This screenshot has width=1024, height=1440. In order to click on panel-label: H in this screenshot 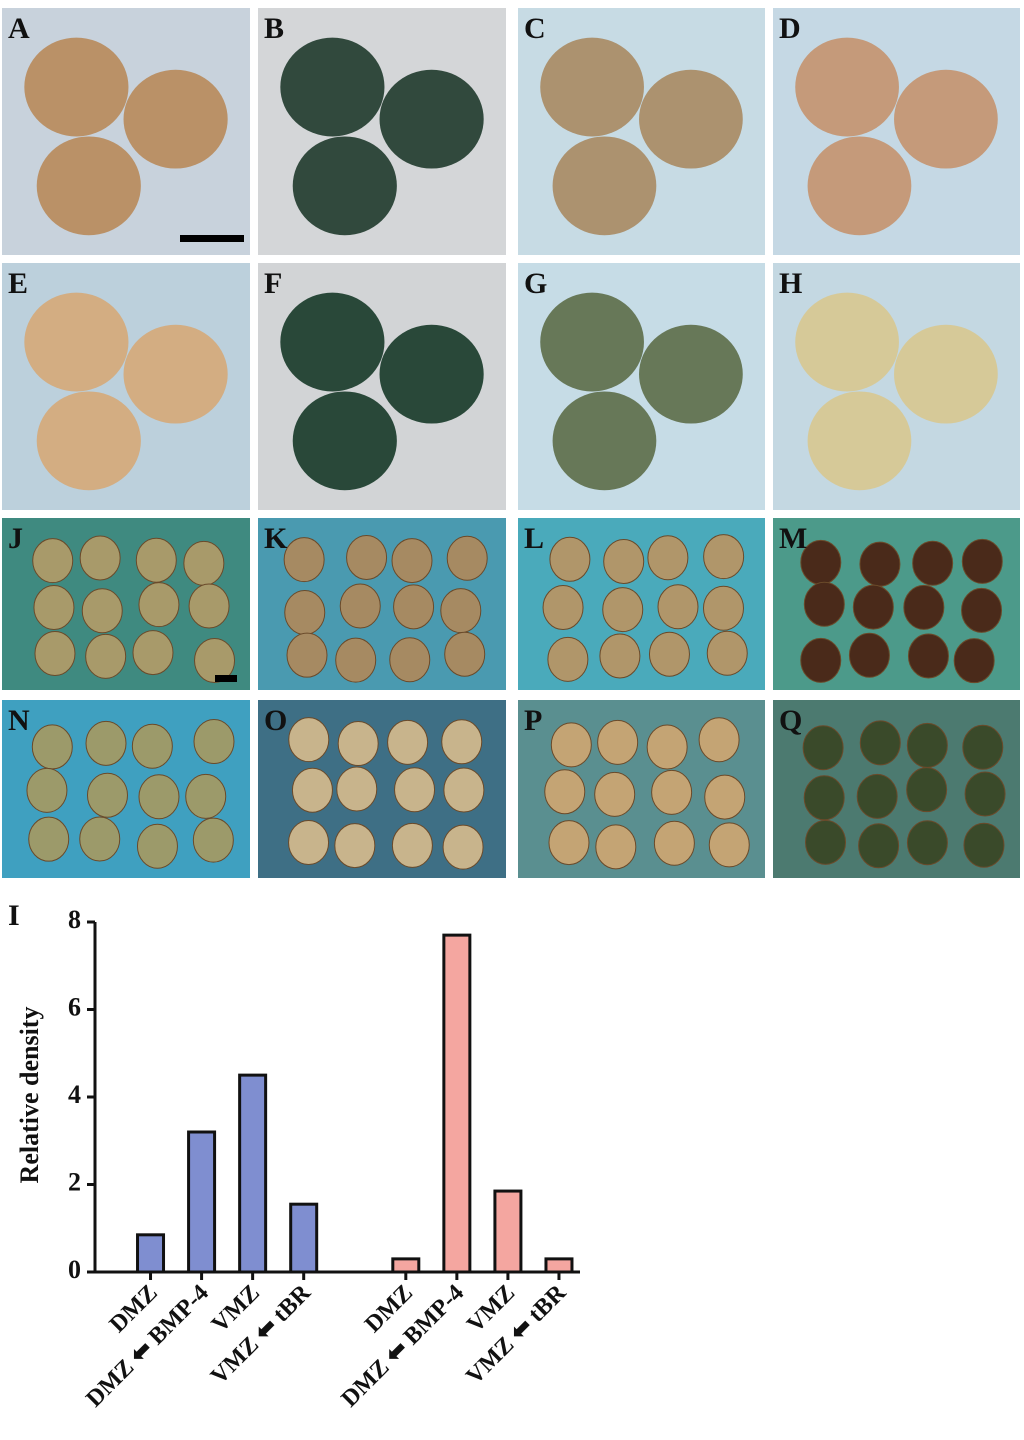, I will do `click(790, 283)`.